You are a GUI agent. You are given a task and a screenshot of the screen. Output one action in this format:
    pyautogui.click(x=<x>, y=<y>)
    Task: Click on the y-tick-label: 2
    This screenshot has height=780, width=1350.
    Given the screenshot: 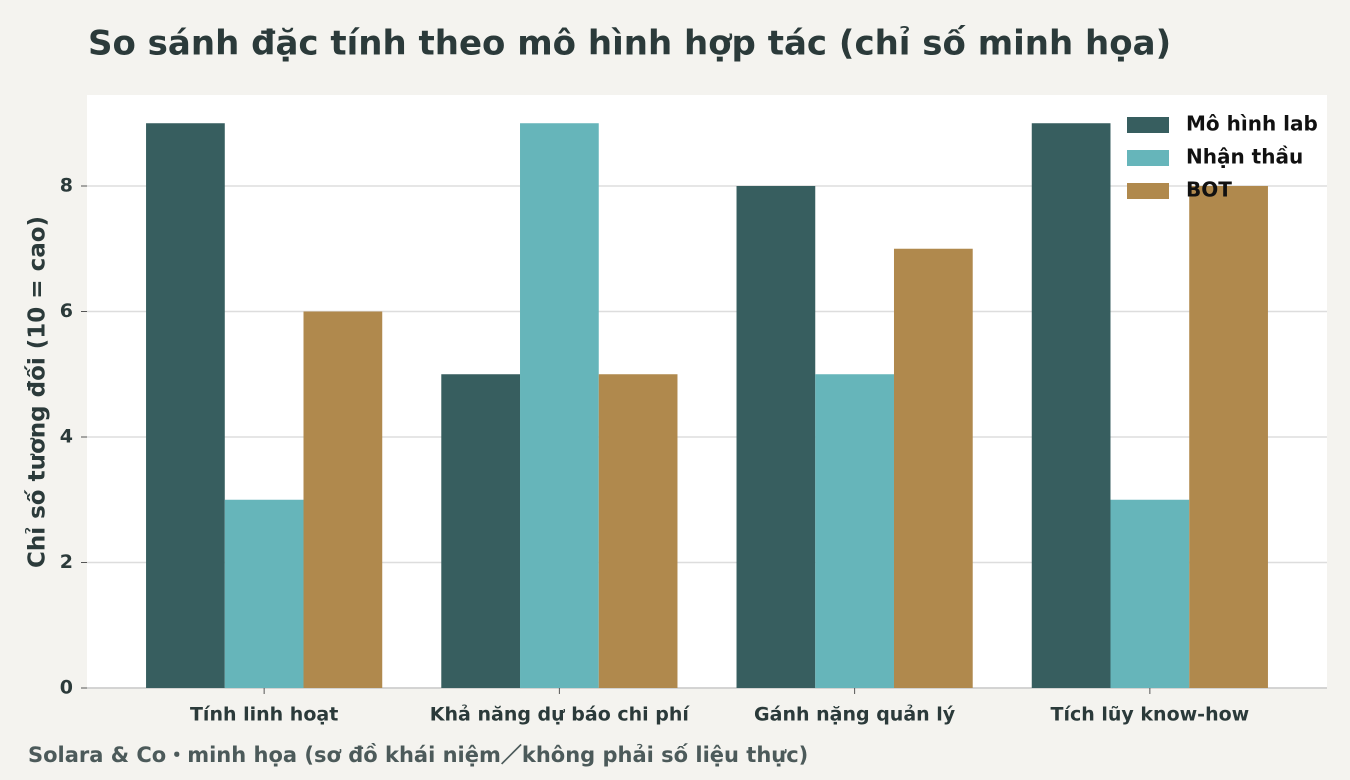 What is the action you would take?
    pyautogui.click(x=66, y=562)
    